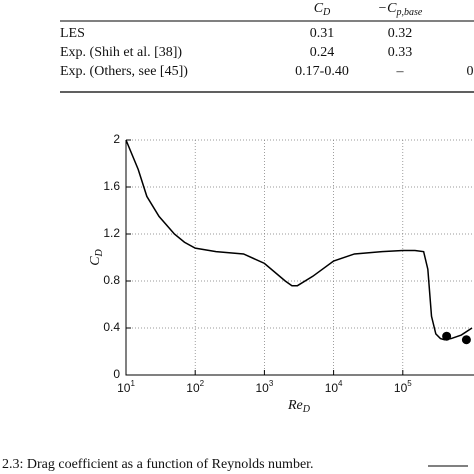 This screenshot has width=474, height=474. Describe the element at coordinates (99, 252) in the screenshot. I see `y-axis-label-sub: D` at that location.